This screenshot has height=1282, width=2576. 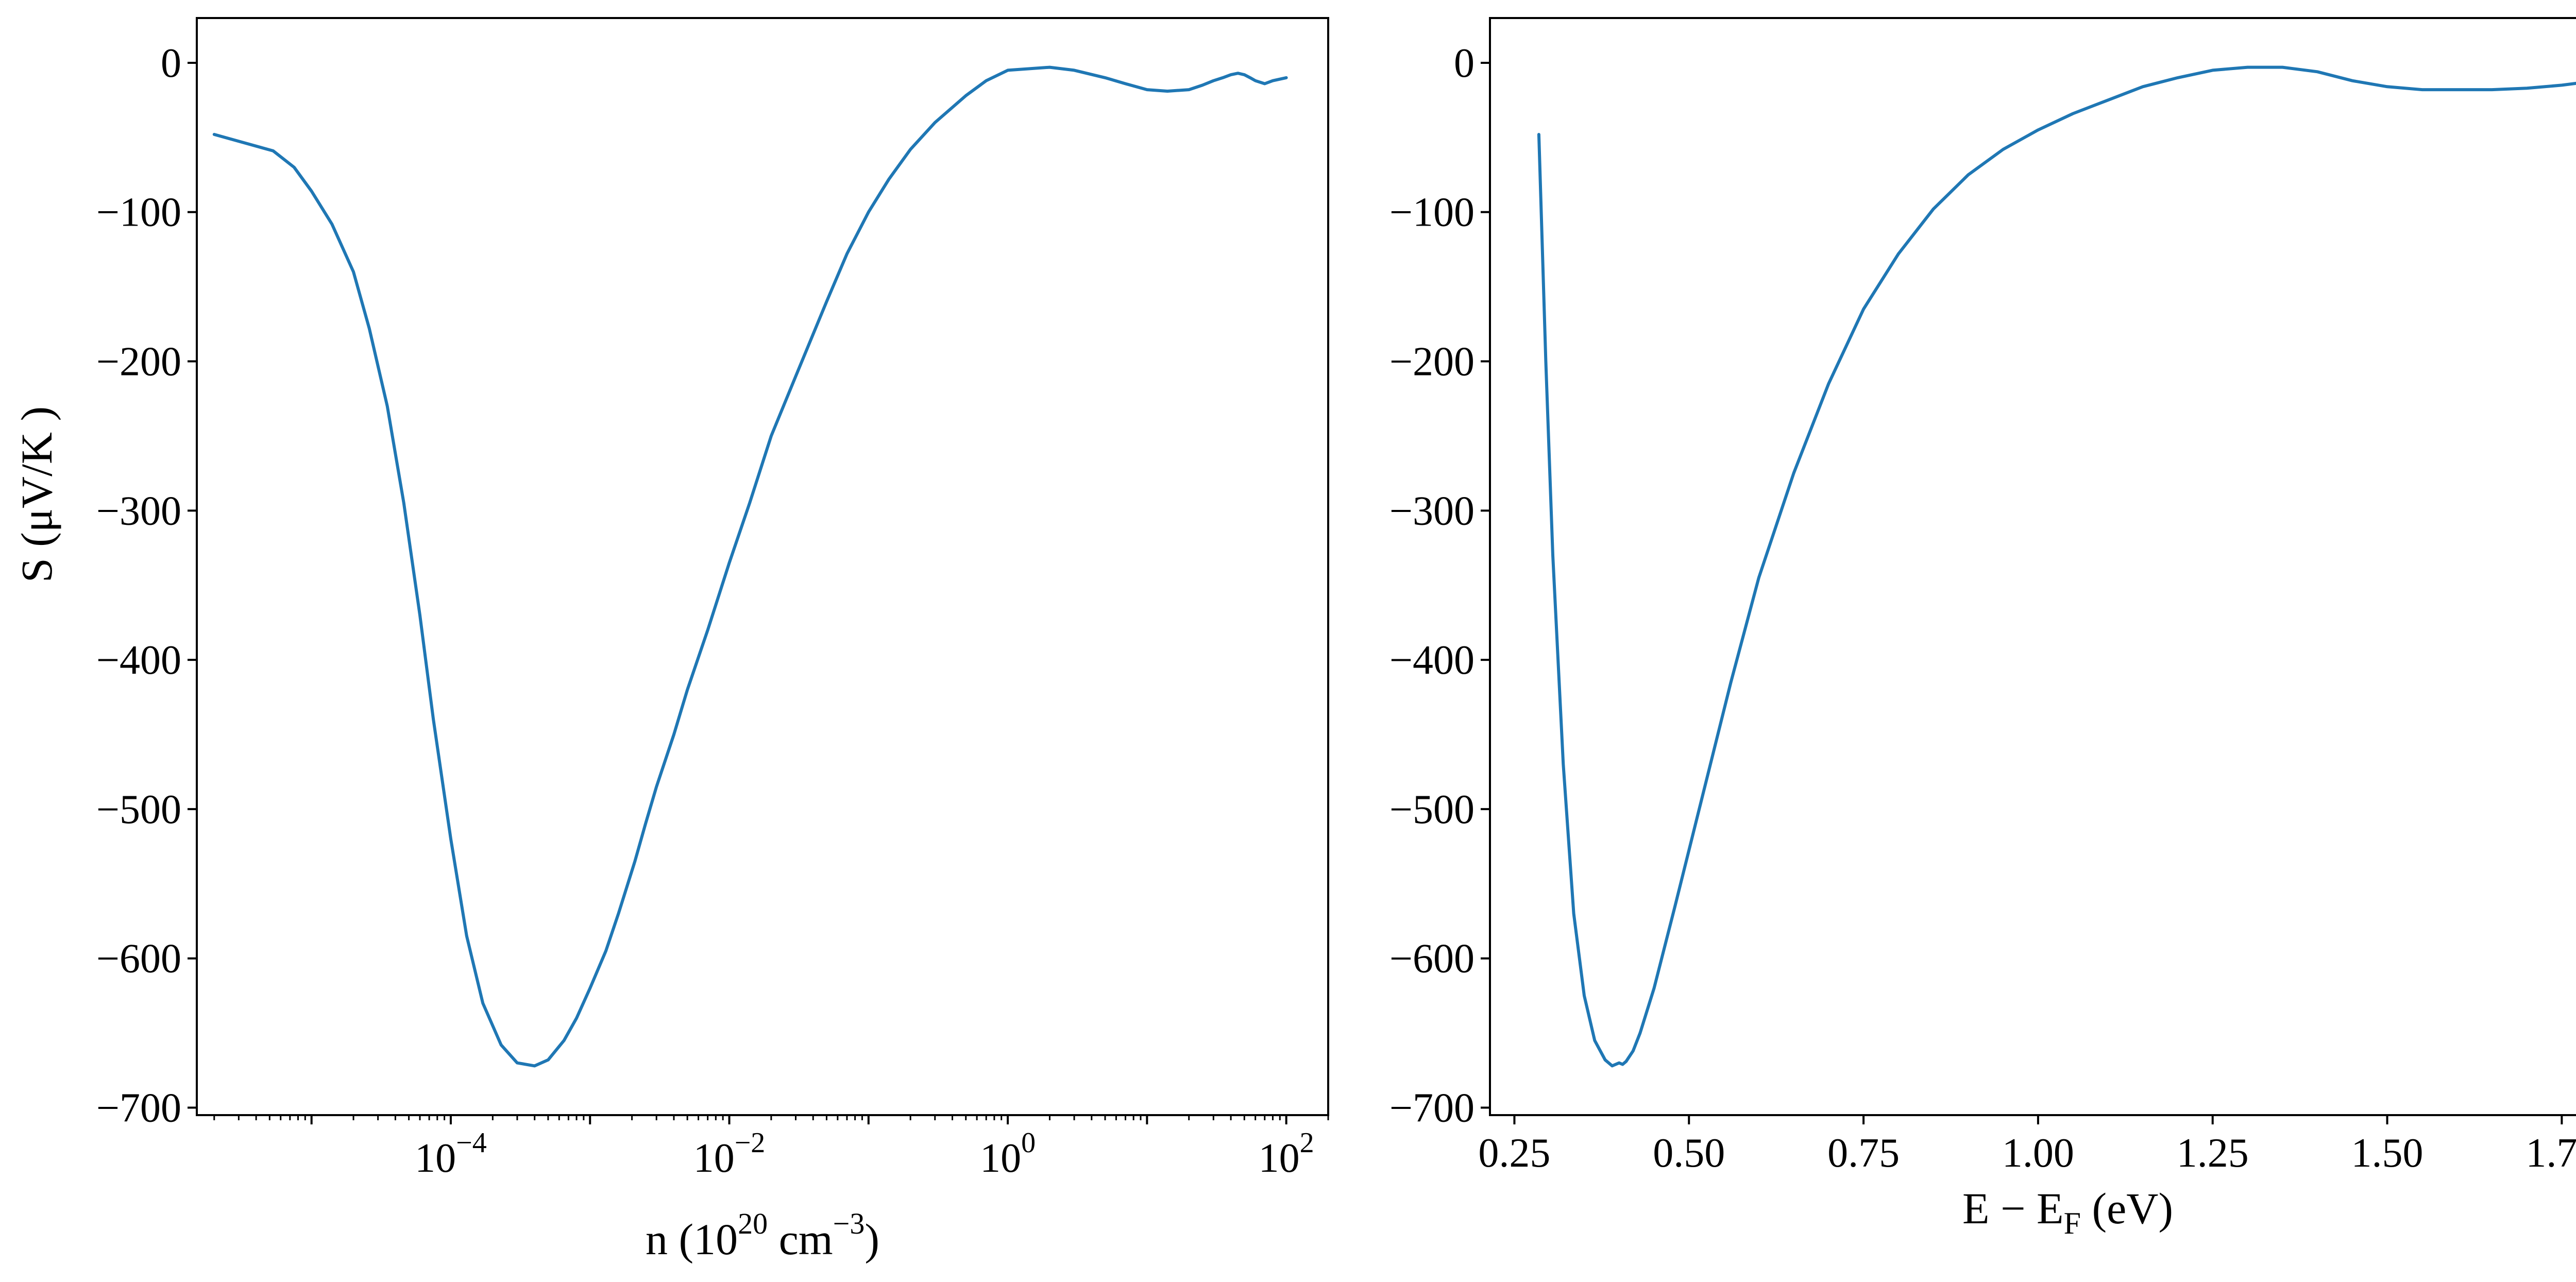 I want to click on x-tick-label: 1.50, so click(x=2387, y=1153).